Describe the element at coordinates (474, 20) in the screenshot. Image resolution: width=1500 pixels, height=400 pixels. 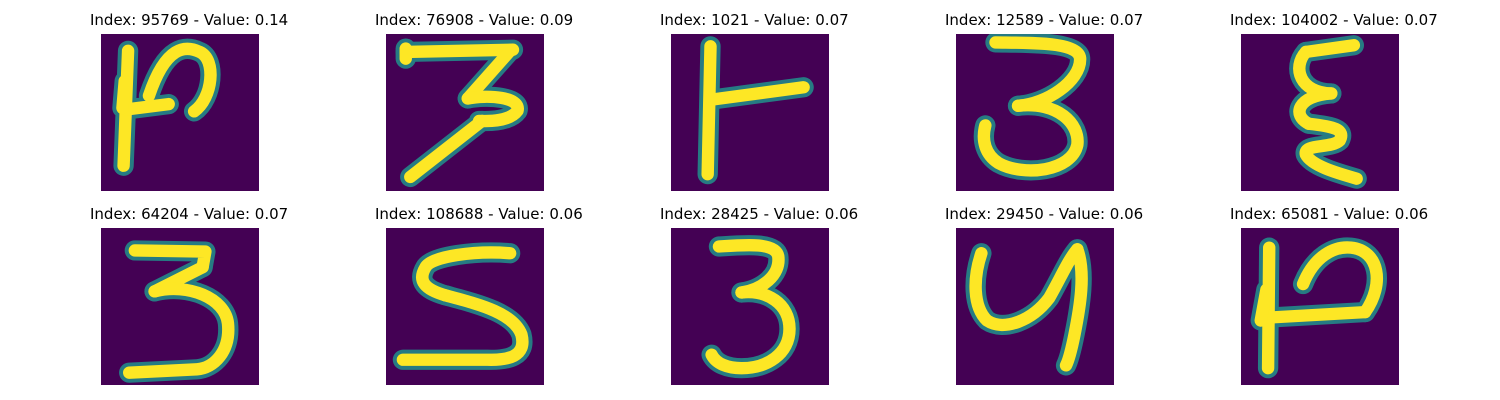
I see `panel-title: Index: 76908 - Value: 0.09` at that location.